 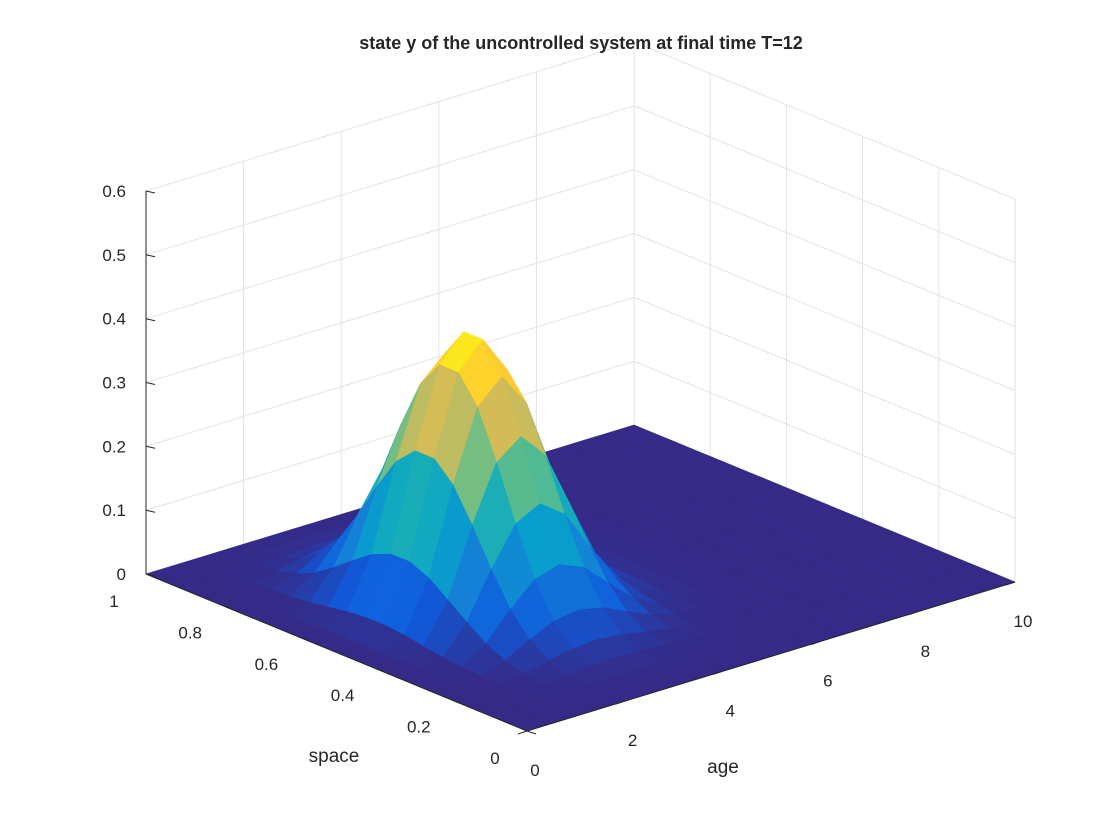 What do you see at coordinates (925, 651) in the screenshot?
I see `x-tick-label: 8` at bounding box center [925, 651].